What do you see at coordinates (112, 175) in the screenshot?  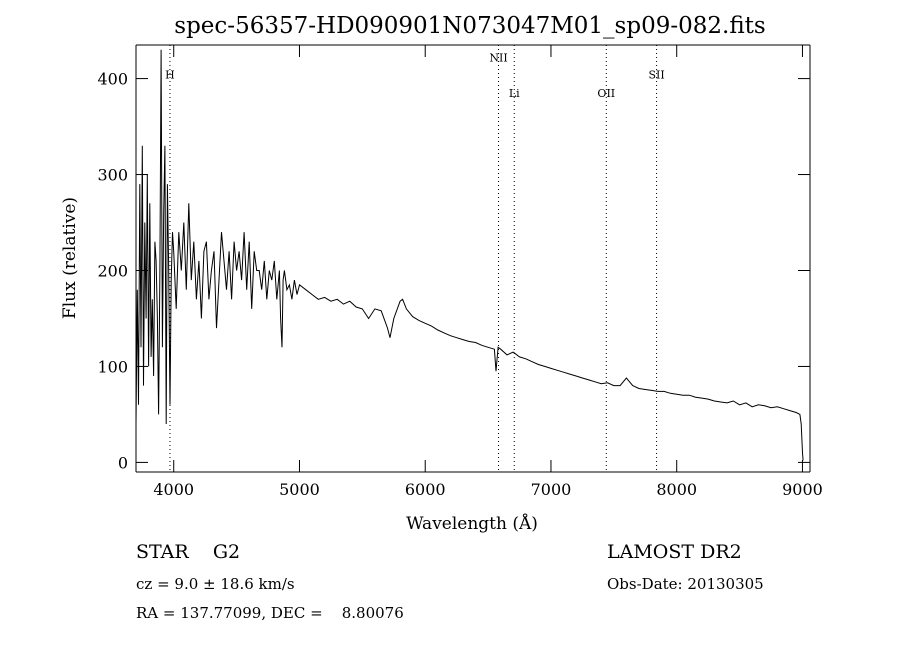 I see `y-tick-label: 300` at bounding box center [112, 175].